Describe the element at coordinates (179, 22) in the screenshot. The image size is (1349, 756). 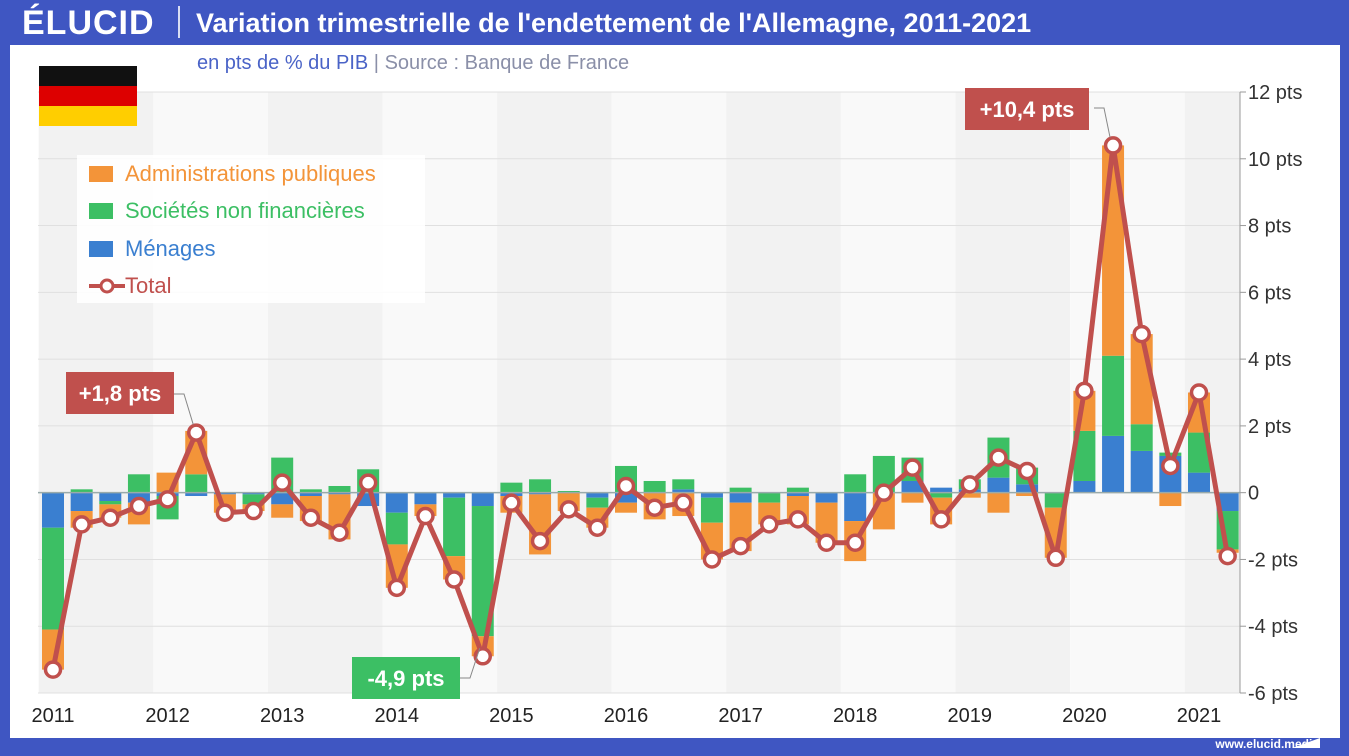
I see `header-divider` at that location.